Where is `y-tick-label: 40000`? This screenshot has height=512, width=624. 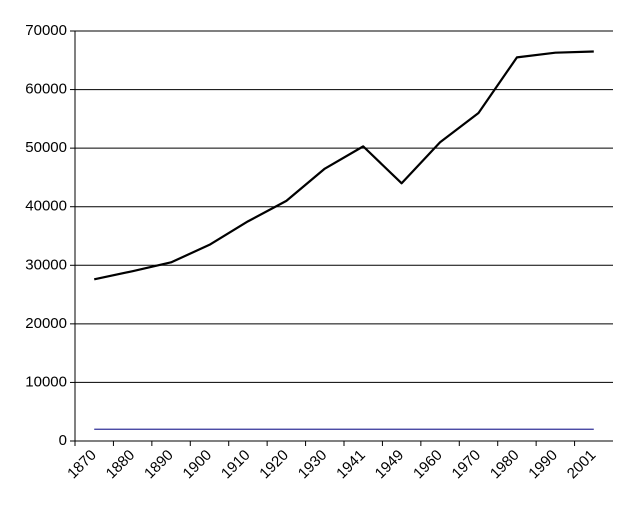
y-tick-label: 40000 is located at coordinates (46, 206).